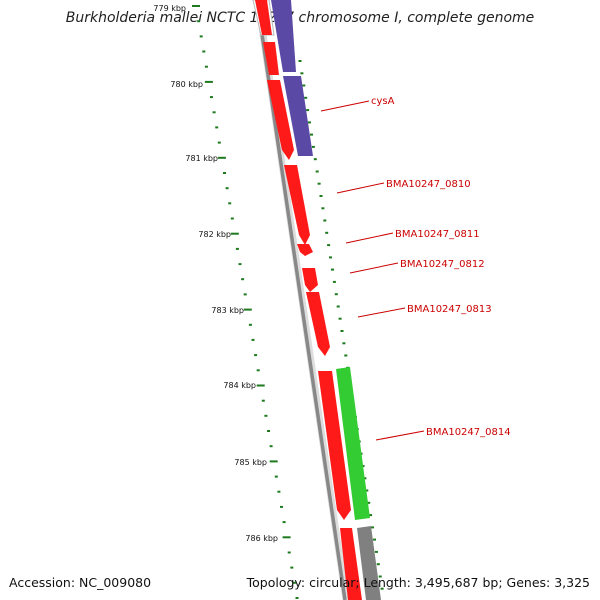 The image size is (600, 600). What do you see at coordinates (437, 234) in the screenshot?
I see `gene-label-0811: BMA10247_0811` at bounding box center [437, 234].